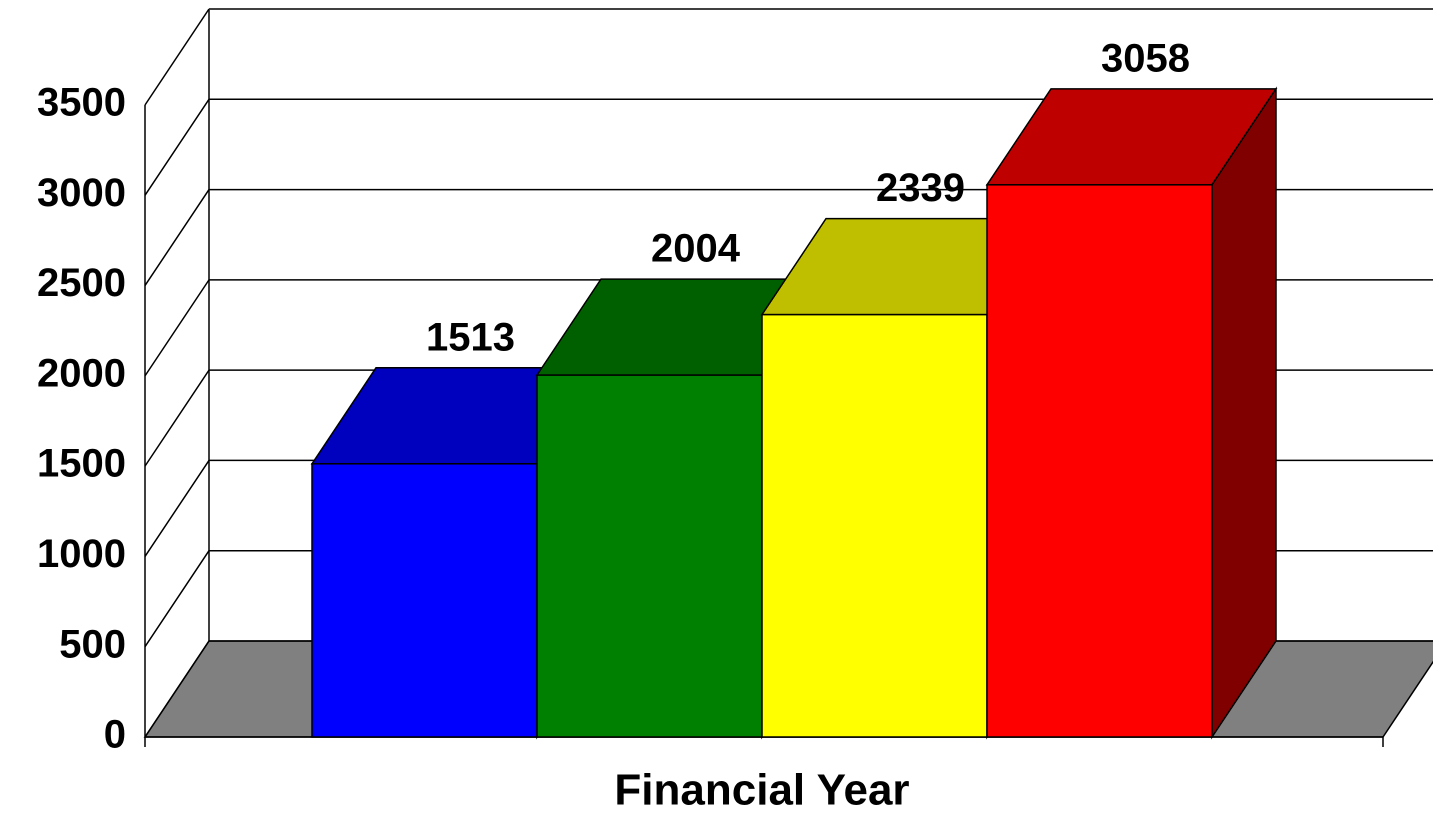 The width and height of the screenshot is (1433, 813). I want to click on y-tick-label: 2000, so click(81, 373).